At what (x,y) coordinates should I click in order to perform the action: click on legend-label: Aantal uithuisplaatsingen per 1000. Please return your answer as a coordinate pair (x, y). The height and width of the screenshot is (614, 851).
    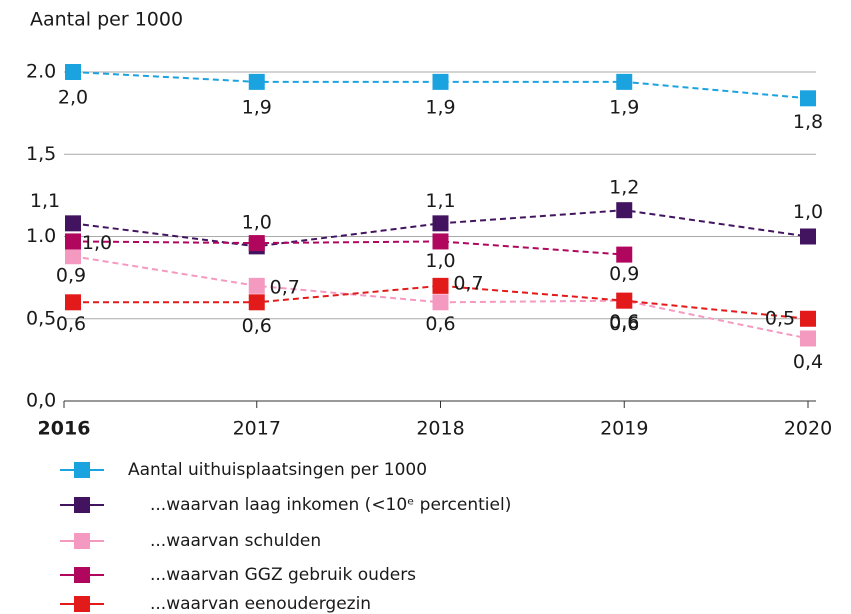
    Looking at the image, I should click on (277, 470).